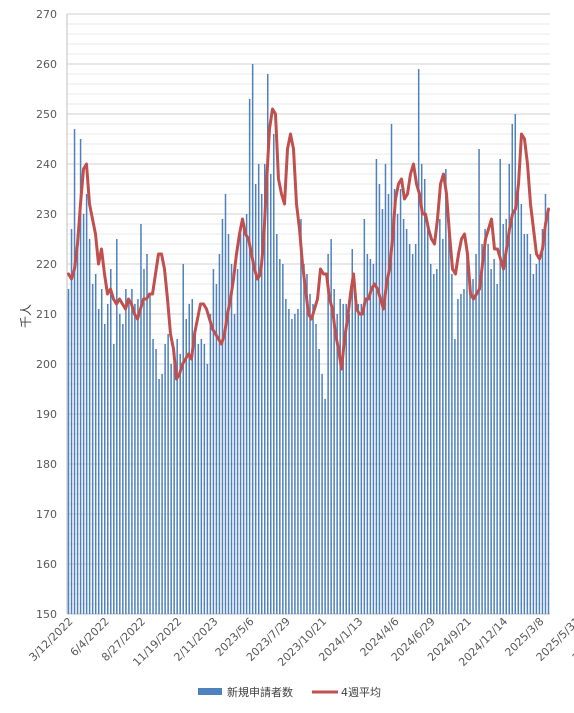  I want to click on x-tick-label: 3/12/2022, so click(51, 639).